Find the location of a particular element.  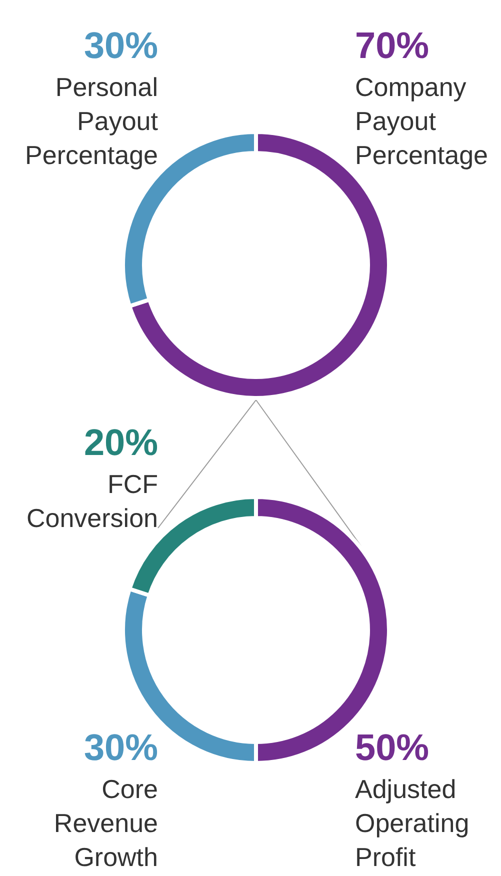

slice-label: Adjusted Operating Profit is located at coordinates (412, 823).